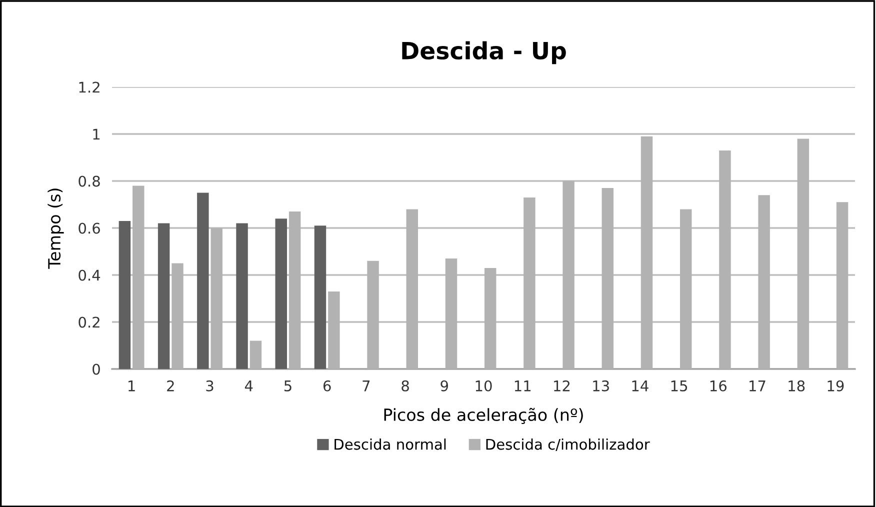 The width and height of the screenshot is (876, 507). What do you see at coordinates (390, 444) in the screenshot?
I see `legend-label: Descida normal` at bounding box center [390, 444].